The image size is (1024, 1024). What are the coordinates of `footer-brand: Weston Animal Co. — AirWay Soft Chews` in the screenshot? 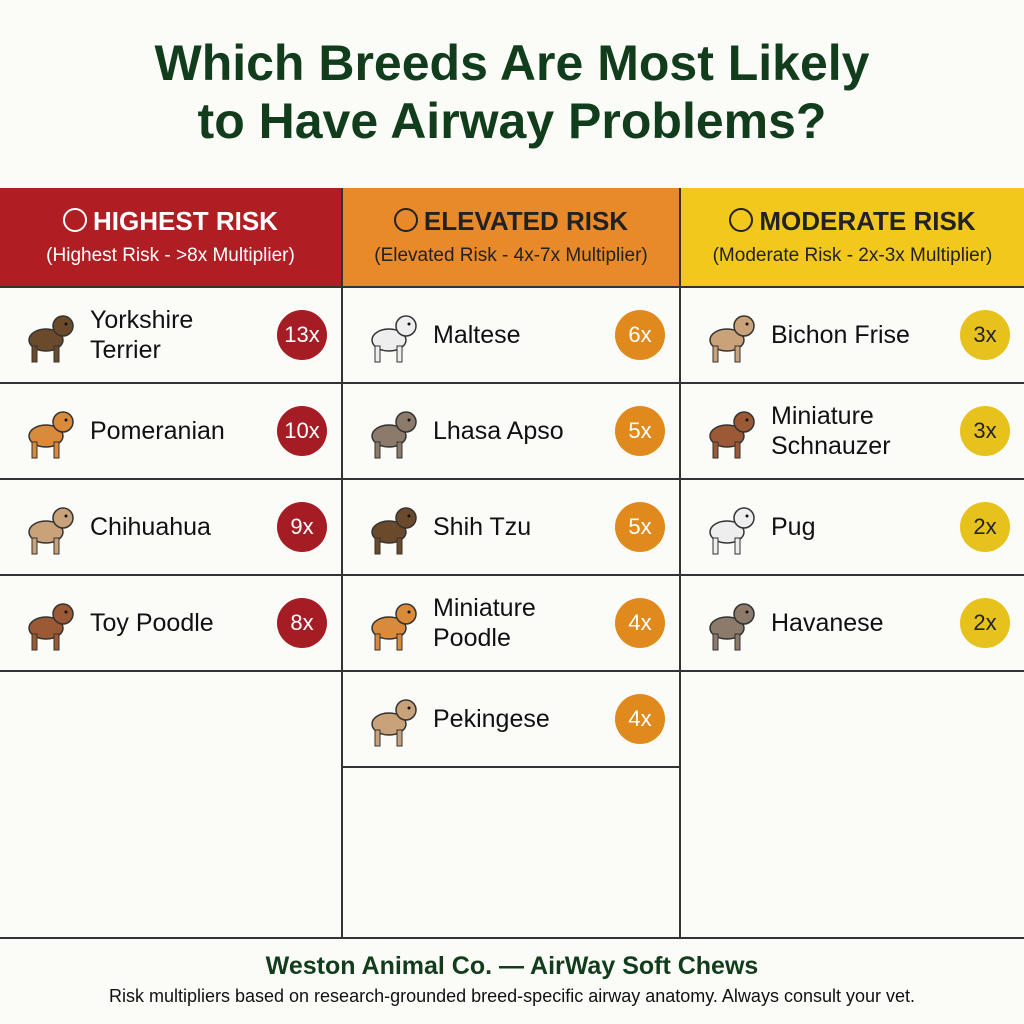 It's located at (512, 966).